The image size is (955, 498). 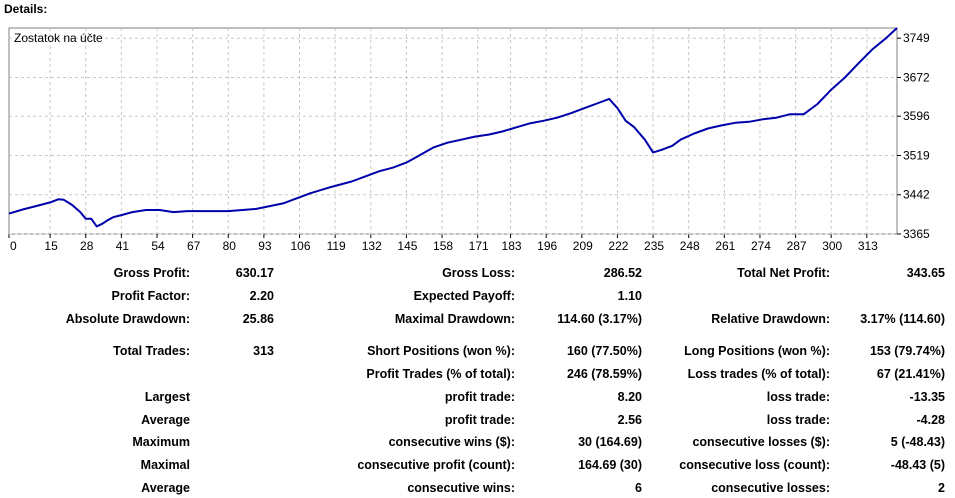 I want to click on max-consecutive-wins-value: 30 (164.69), so click(x=610, y=442).